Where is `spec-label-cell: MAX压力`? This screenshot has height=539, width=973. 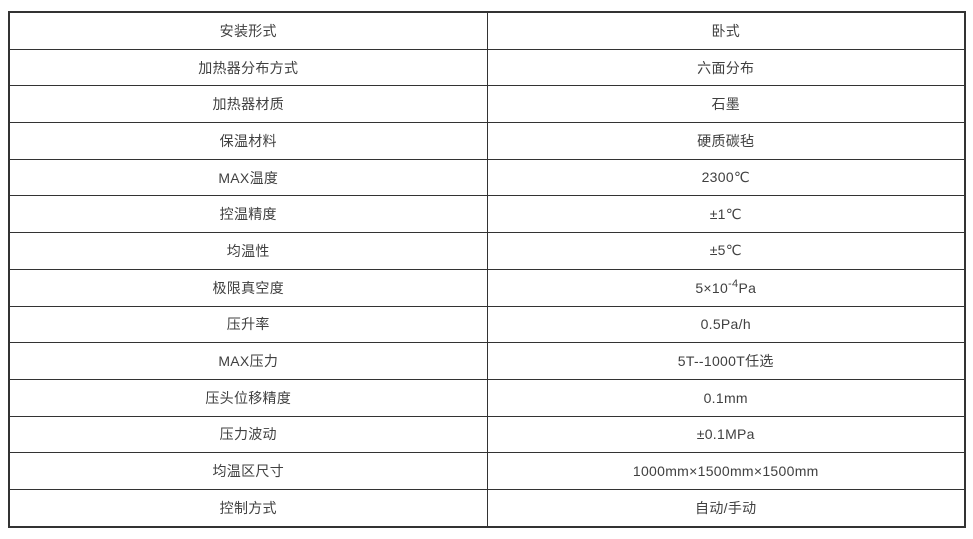
spec-label-cell: MAX压力 is located at coordinates (248, 361).